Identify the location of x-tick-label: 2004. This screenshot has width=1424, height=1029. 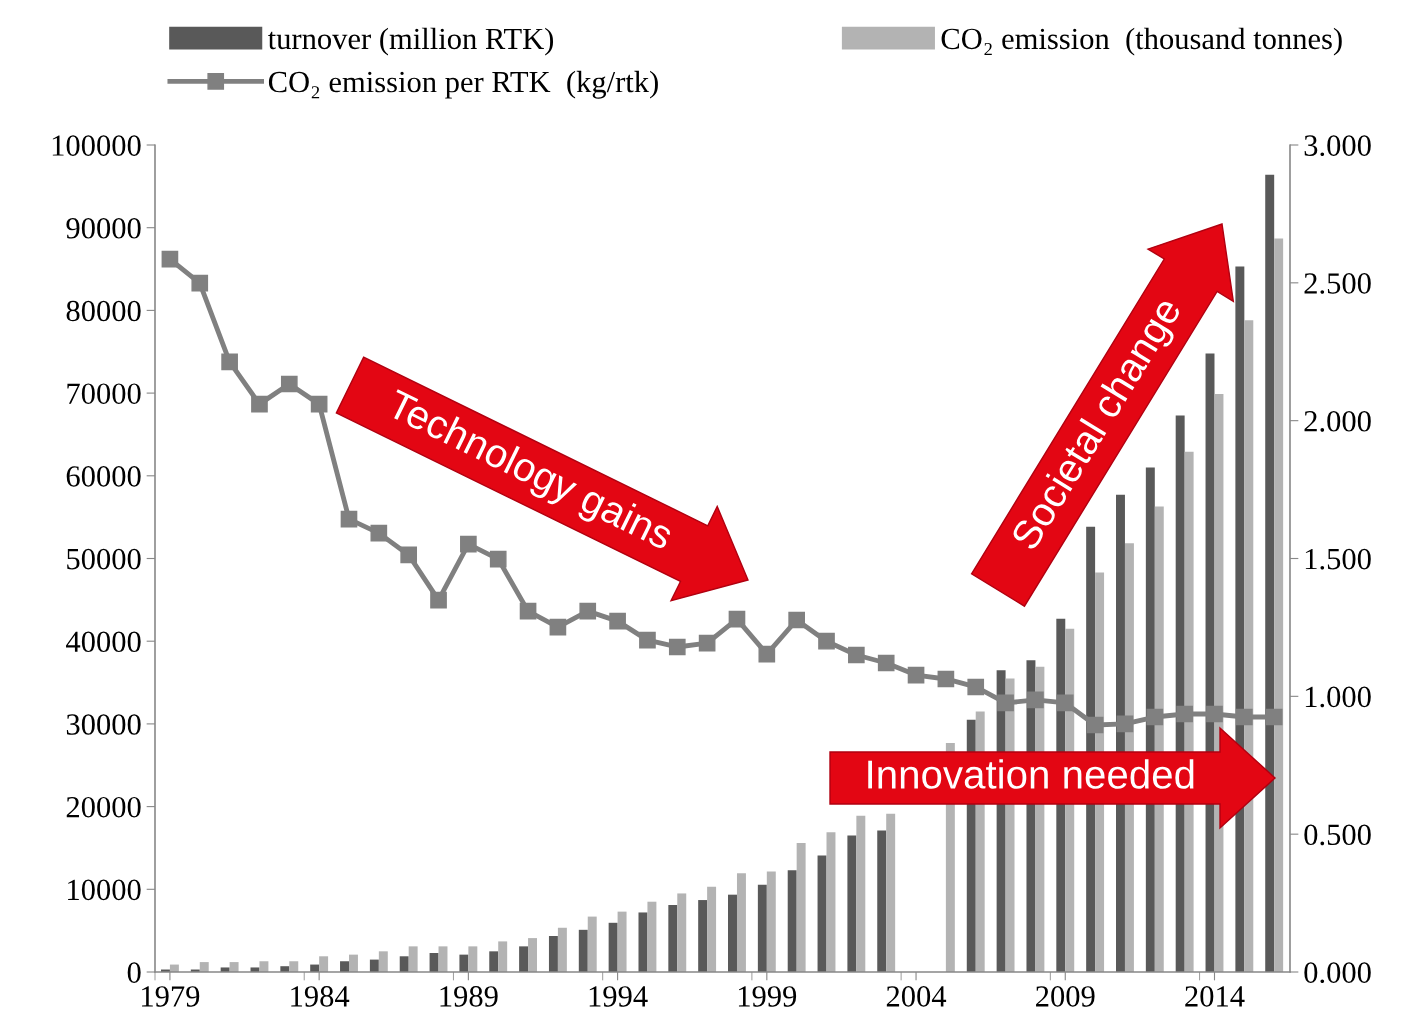
(916, 996).